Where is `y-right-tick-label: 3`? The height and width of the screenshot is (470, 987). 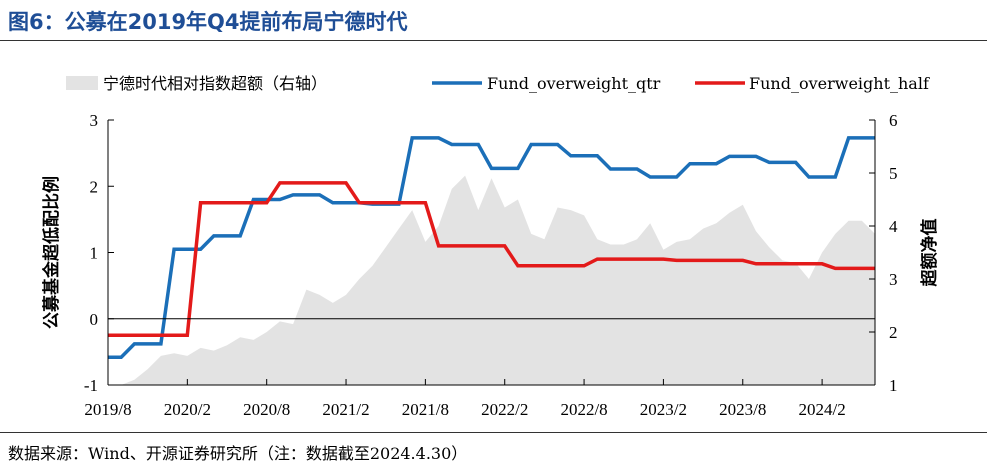
y-right-tick-label: 3 is located at coordinates (893, 279).